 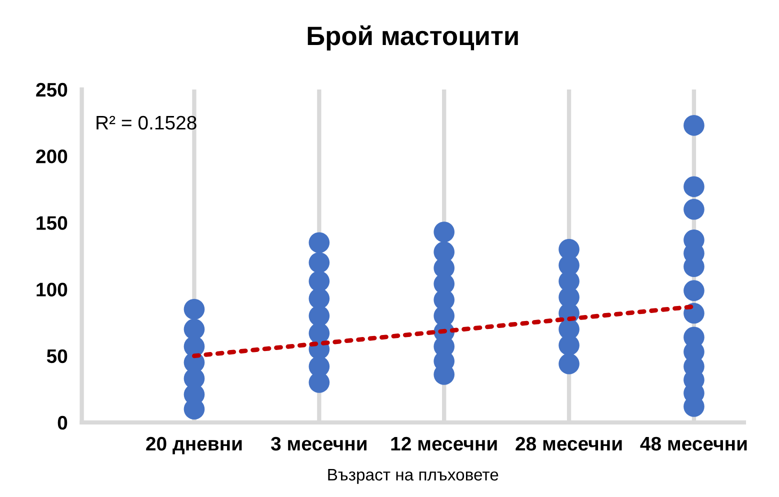 What do you see at coordinates (413, 37) in the screenshot?
I see `chart-title: Брой мастоцити` at bounding box center [413, 37].